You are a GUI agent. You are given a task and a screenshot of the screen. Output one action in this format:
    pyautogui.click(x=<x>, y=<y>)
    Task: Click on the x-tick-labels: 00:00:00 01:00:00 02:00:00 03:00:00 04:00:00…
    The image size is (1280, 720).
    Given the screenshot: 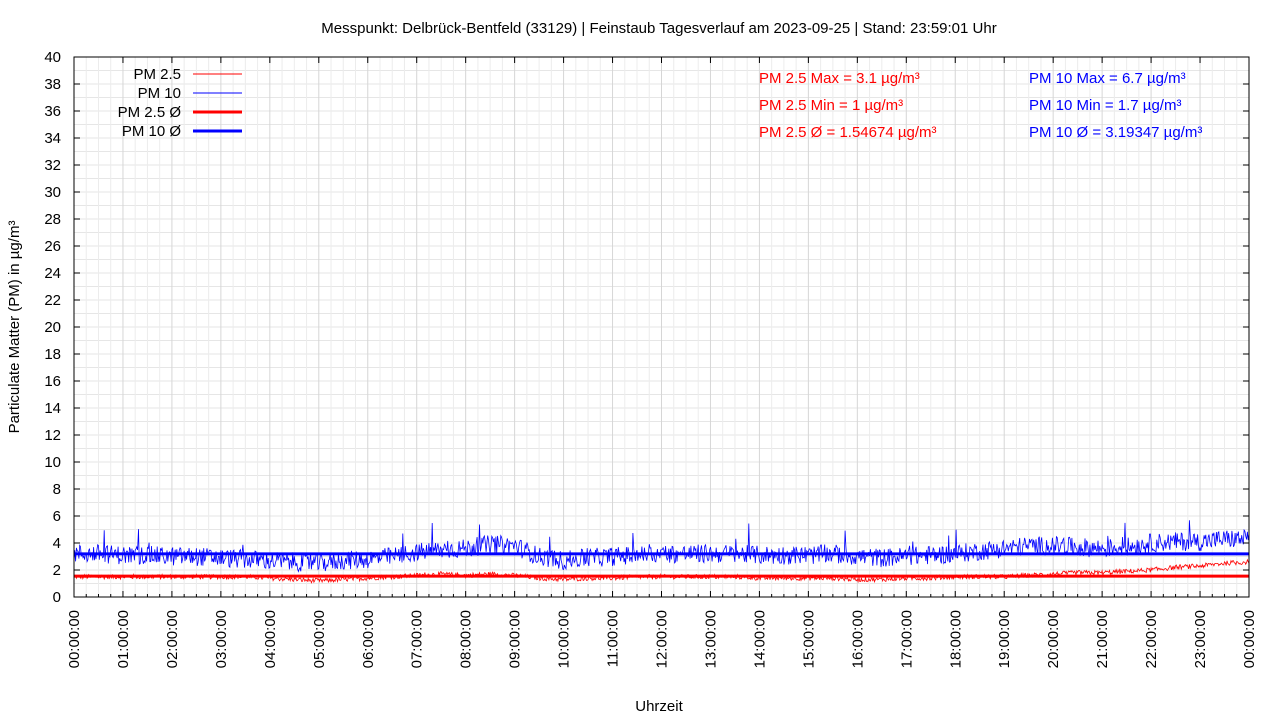 What is the action you would take?
    pyautogui.click(x=662, y=639)
    